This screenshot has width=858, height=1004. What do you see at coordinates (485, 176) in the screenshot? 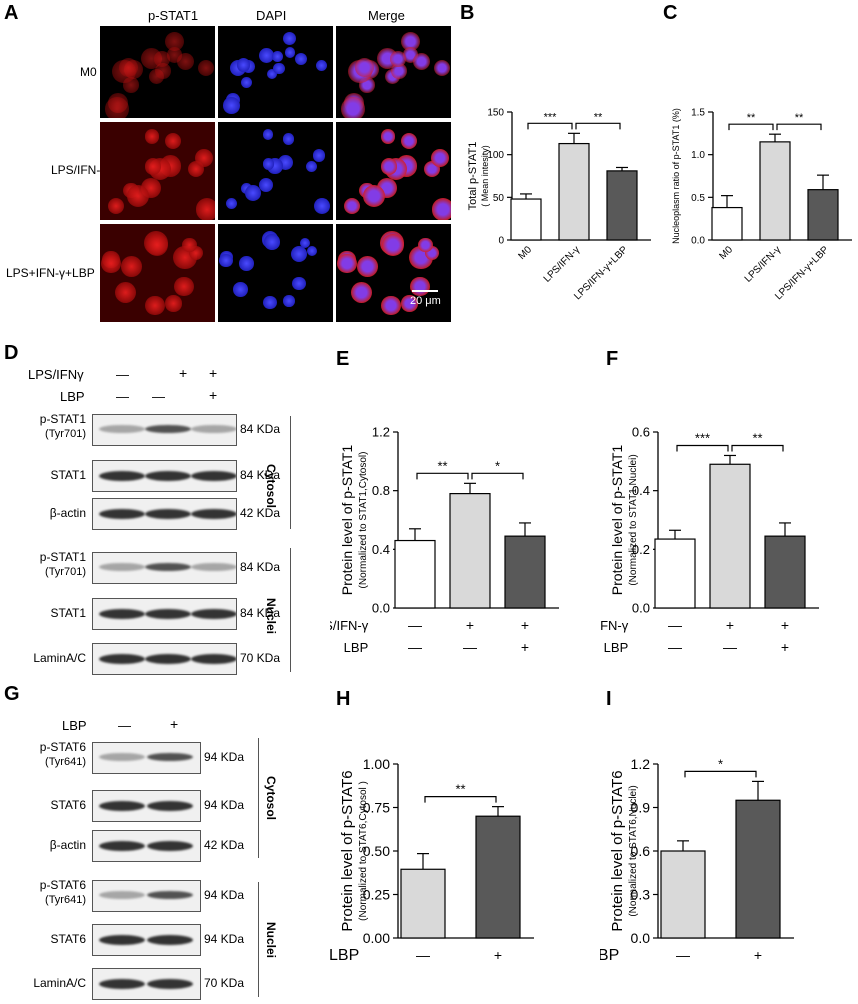
I see `y-axis-sublabel: ( Mean intesity)` at bounding box center [485, 176].